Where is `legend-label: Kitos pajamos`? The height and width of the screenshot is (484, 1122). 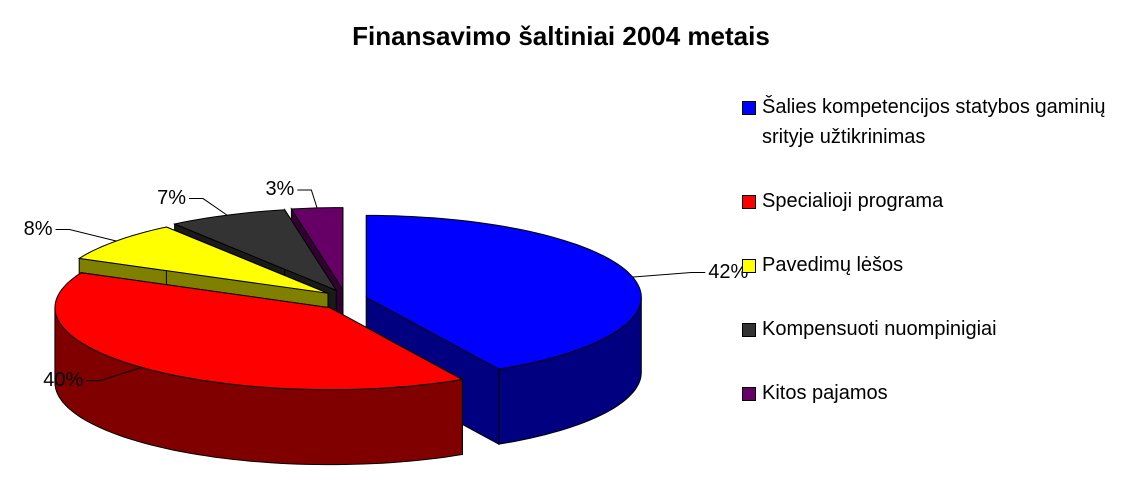 legend-label: Kitos pajamos is located at coordinates (825, 393).